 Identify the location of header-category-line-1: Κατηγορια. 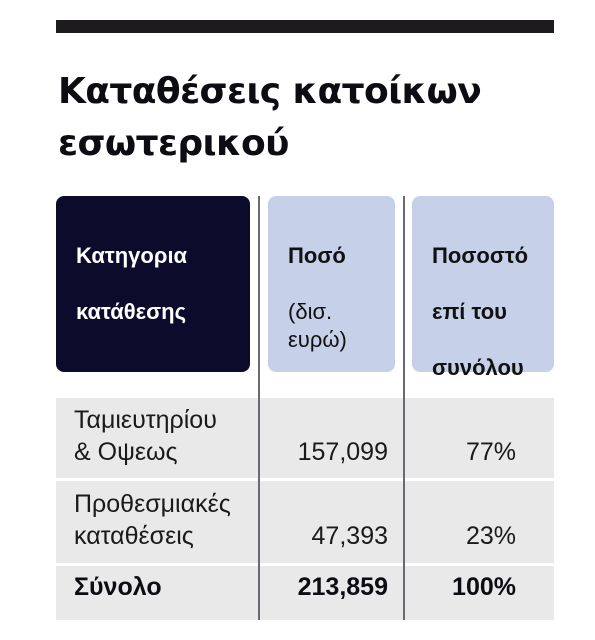
(132, 255).